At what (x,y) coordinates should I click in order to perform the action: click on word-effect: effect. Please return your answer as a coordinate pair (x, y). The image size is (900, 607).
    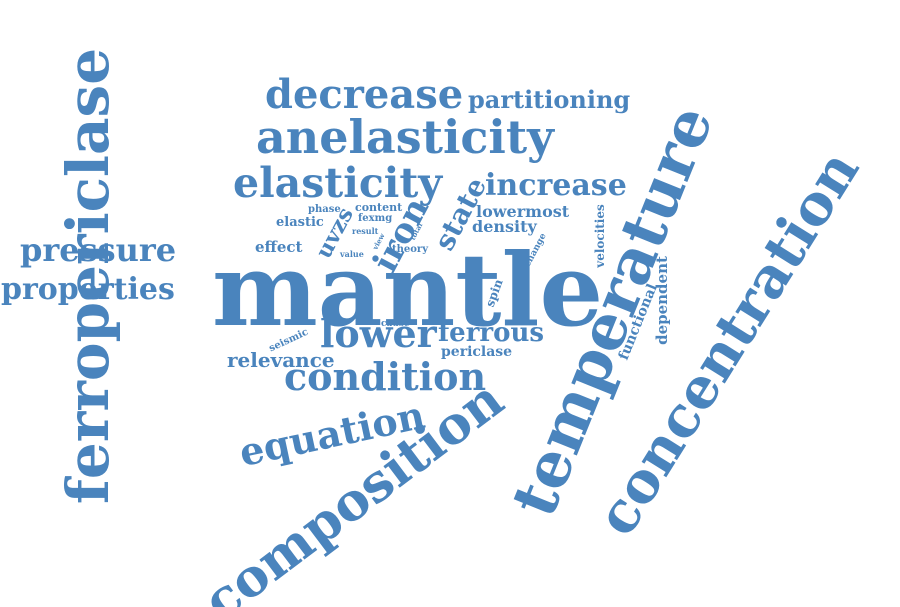
    Looking at the image, I should click on (279, 247).